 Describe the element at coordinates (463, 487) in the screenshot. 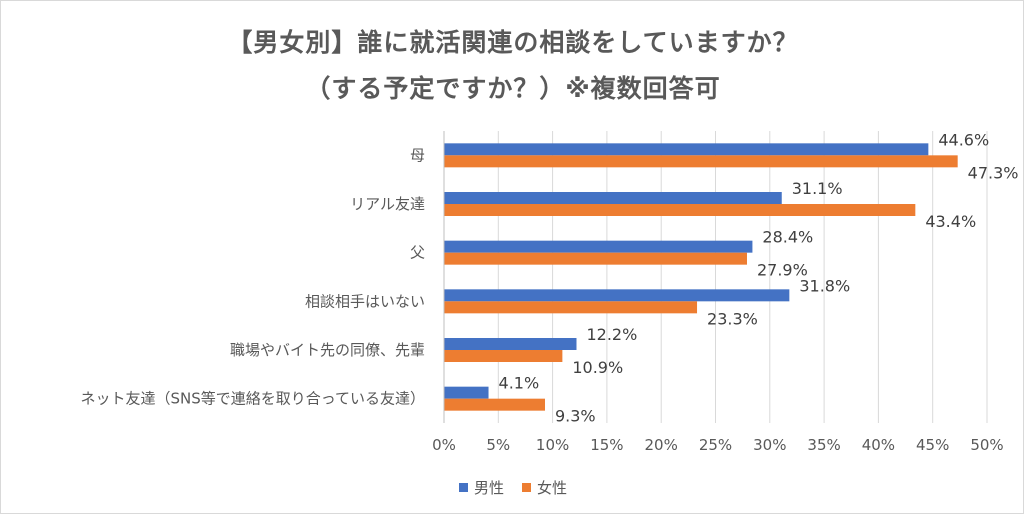

I see `legend-swatch-male` at that location.